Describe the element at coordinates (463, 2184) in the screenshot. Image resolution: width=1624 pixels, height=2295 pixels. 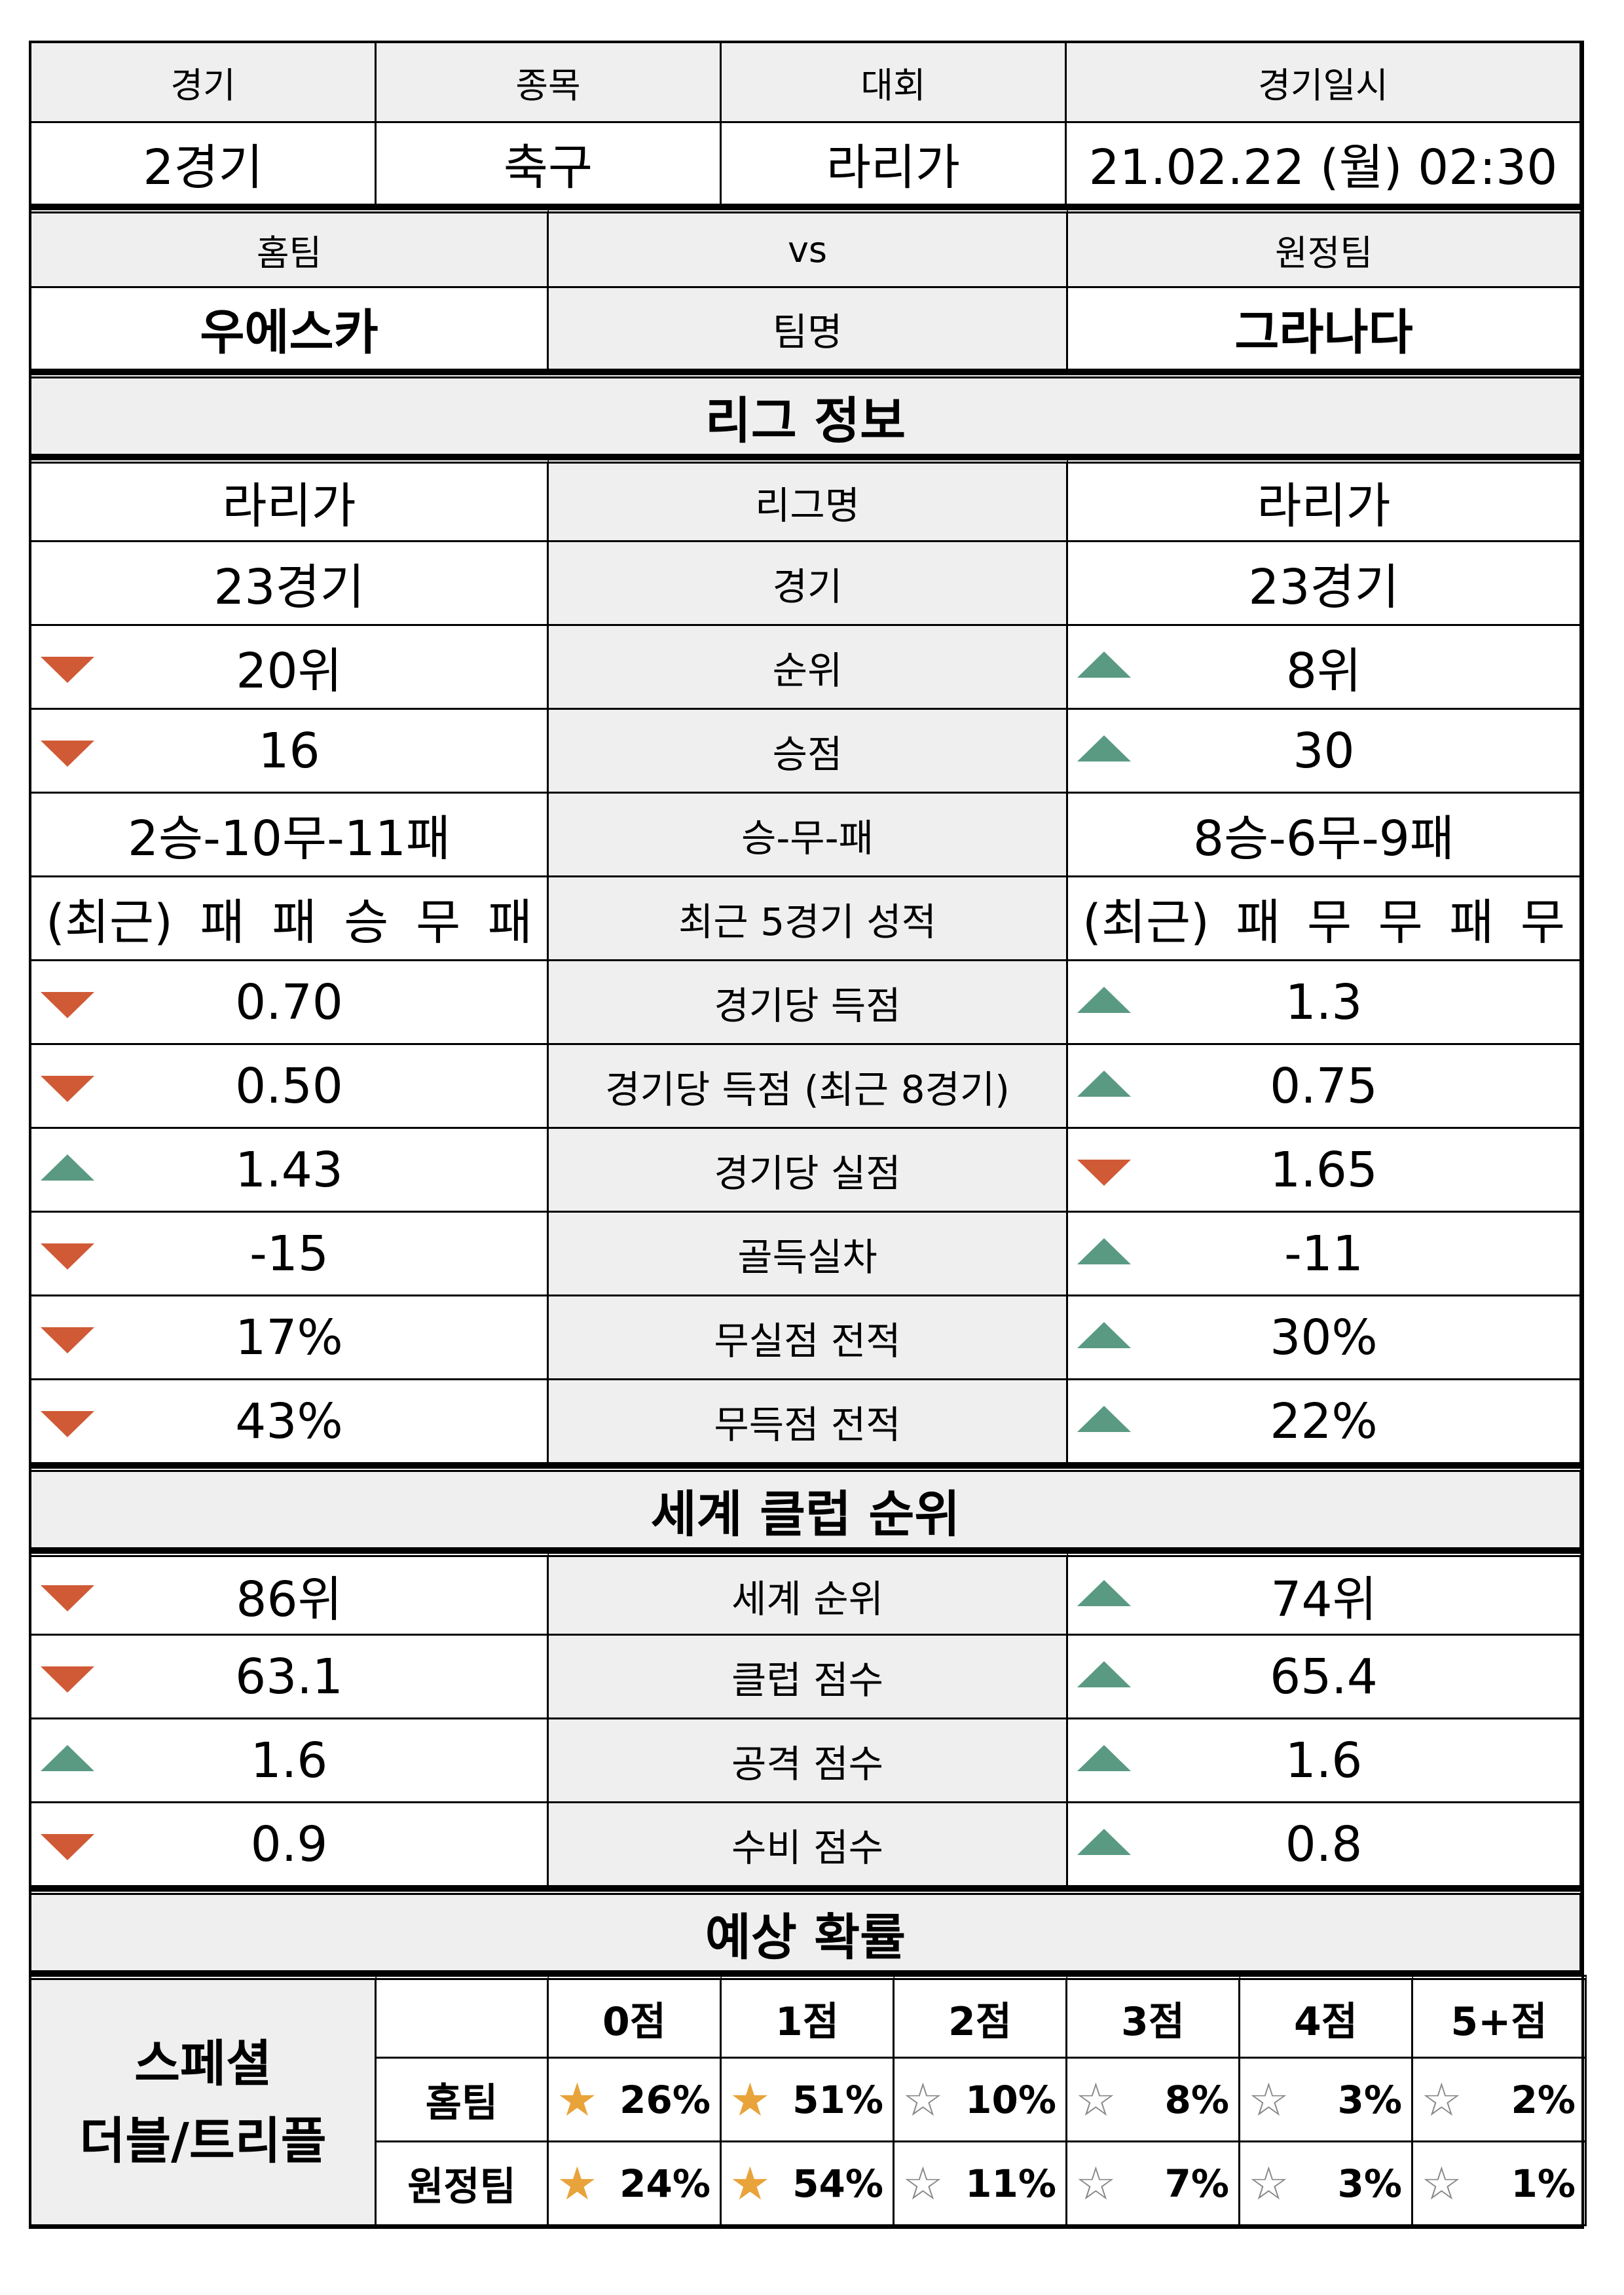
I see `prediction-row-label: 원정팀` at that location.